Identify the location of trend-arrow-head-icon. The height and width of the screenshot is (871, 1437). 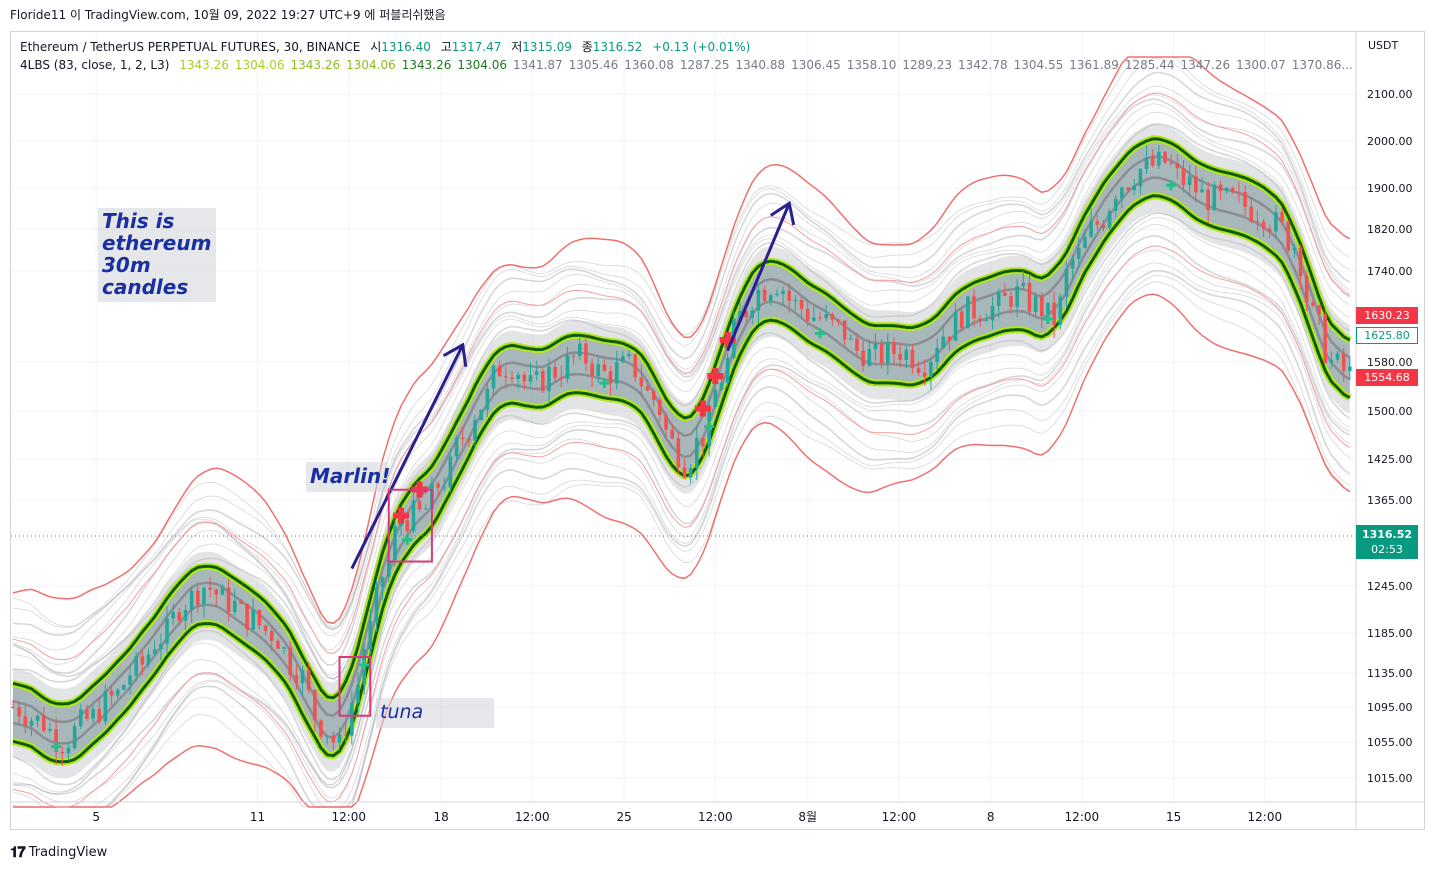
(455, 354).